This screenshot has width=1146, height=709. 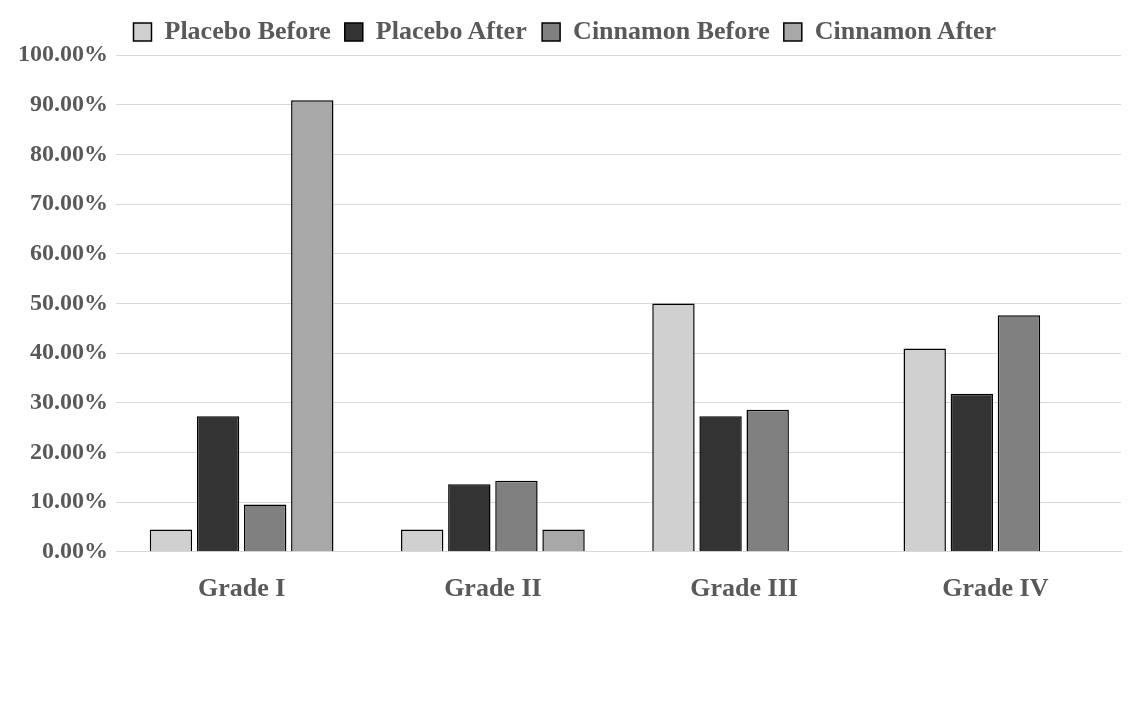 What do you see at coordinates (493, 588) in the screenshot?
I see `x-tick-label: Grade II` at bounding box center [493, 588].